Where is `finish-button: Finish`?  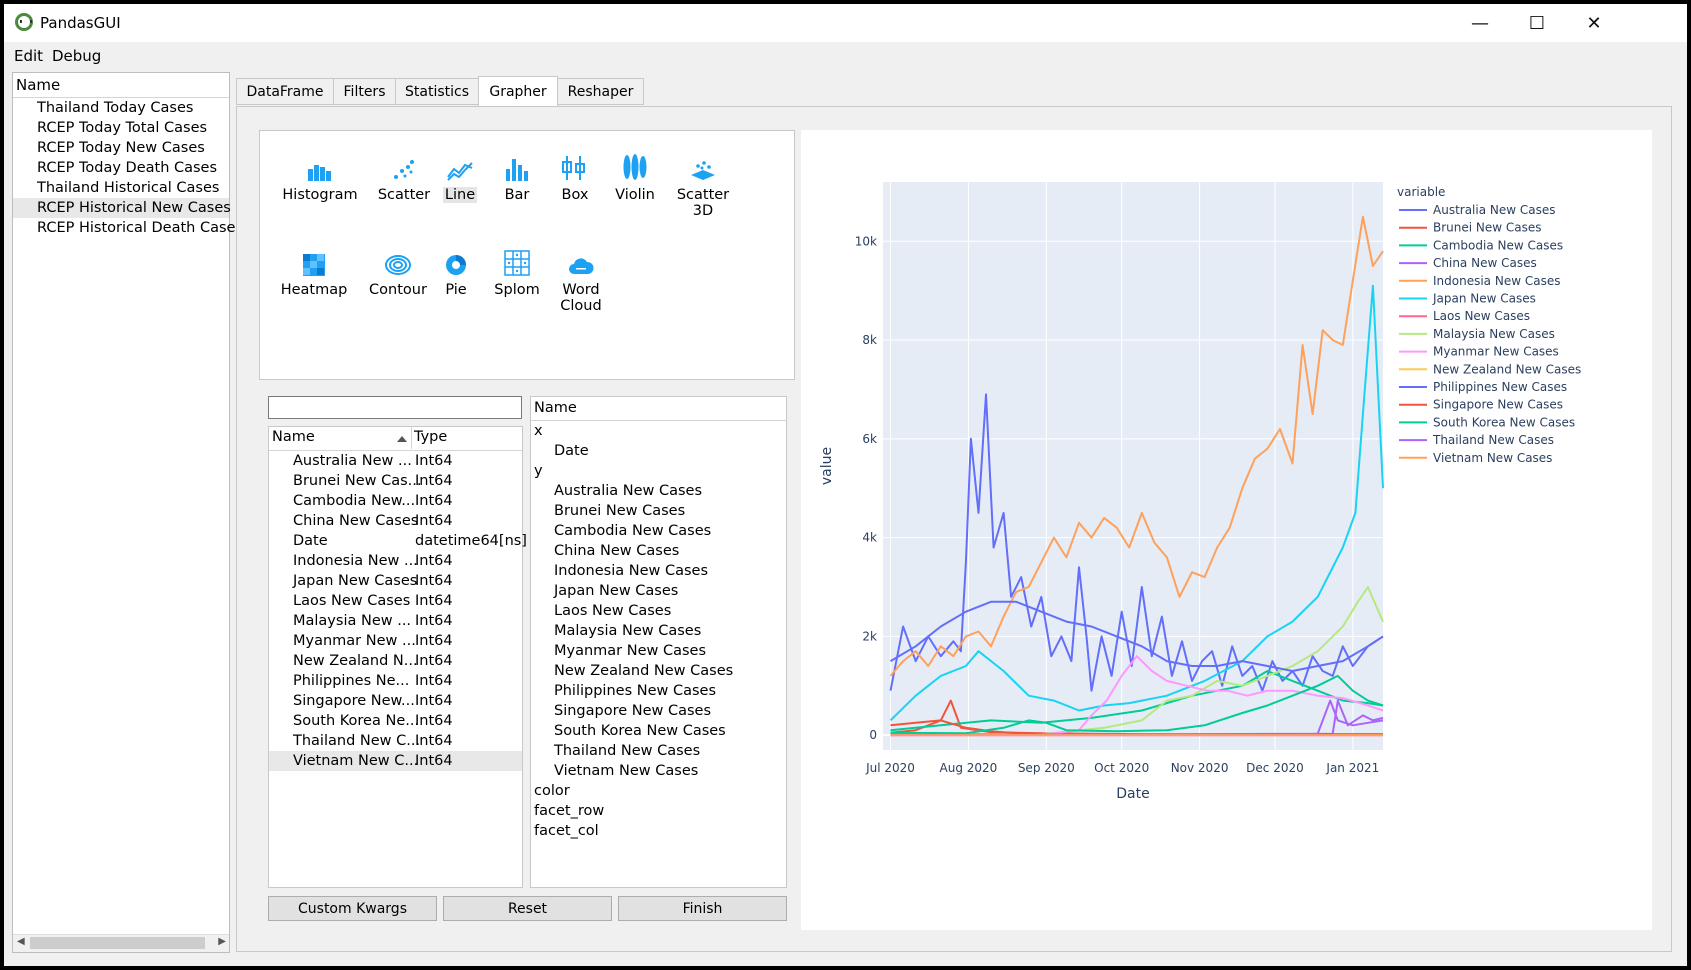 finish-button: Finish is located at coordinates (702, 908).